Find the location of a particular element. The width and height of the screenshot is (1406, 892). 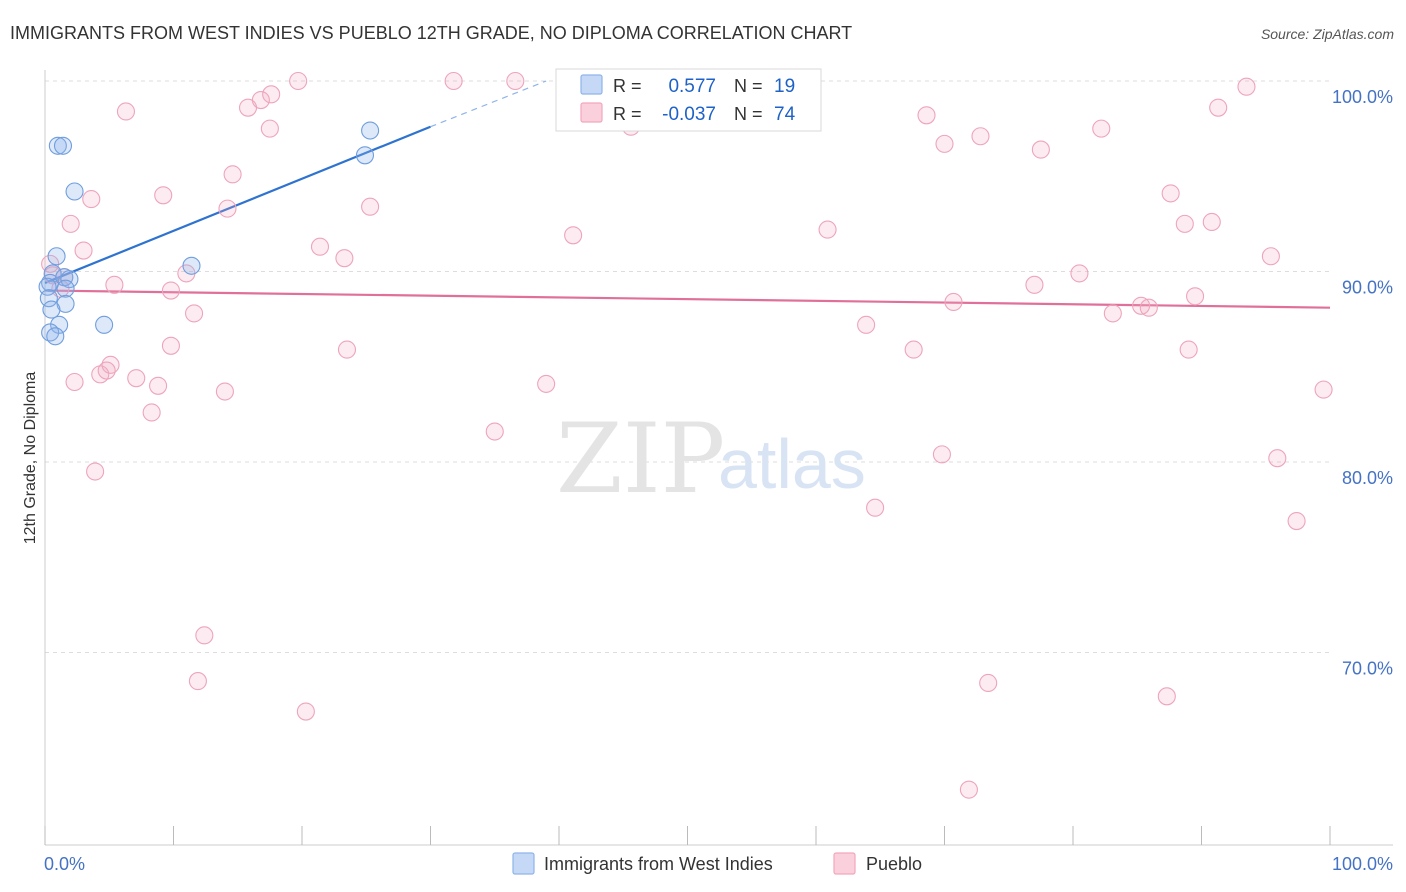

bottom-legend: Immigrants from West Indies Pueblo is located at coordinates (717, 863).